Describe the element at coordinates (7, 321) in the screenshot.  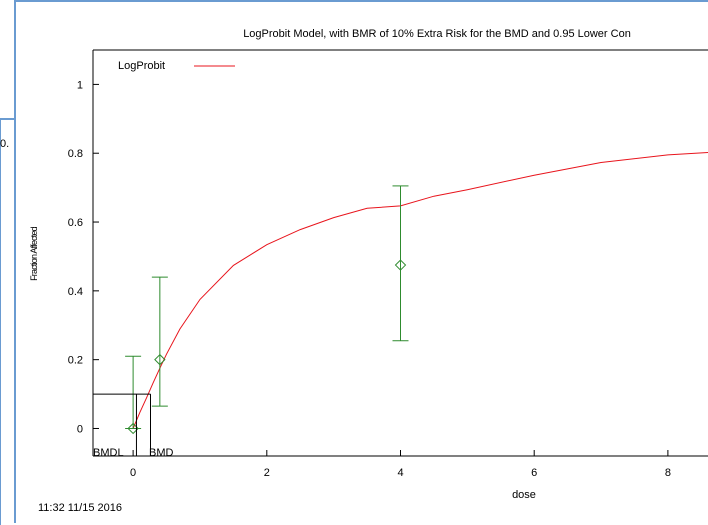
I see `background-window` at that location.